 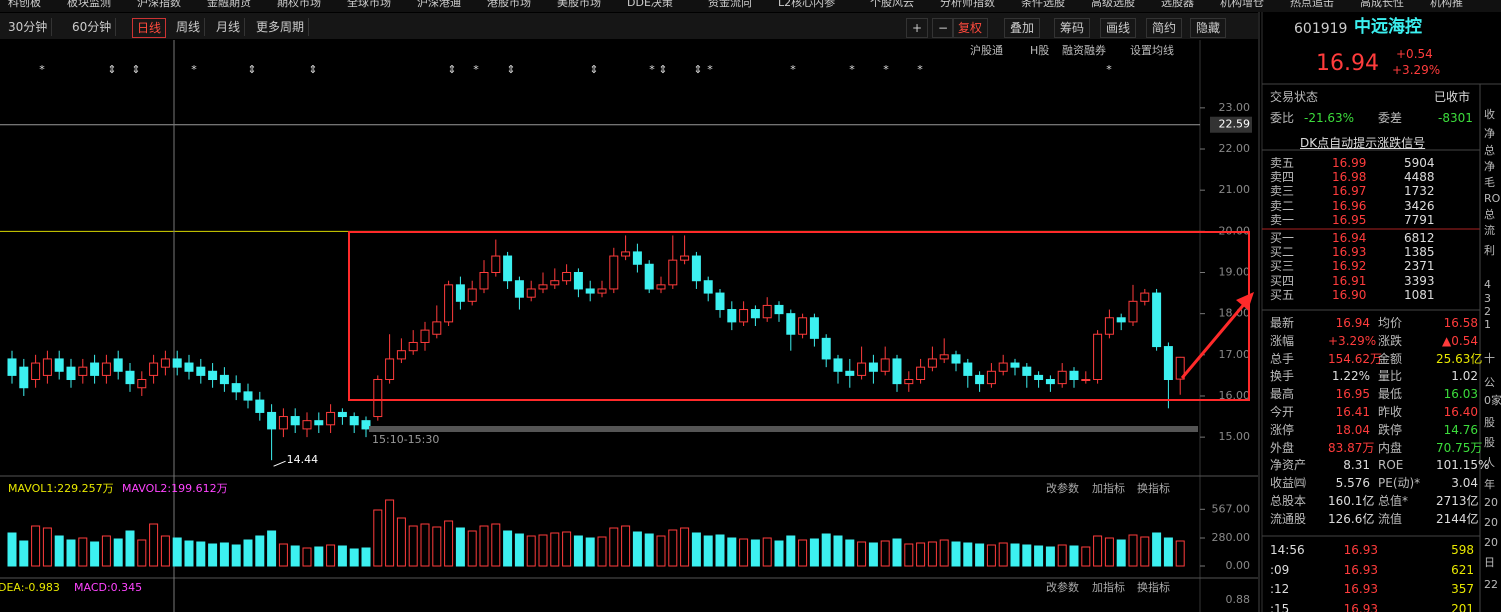 I want to click on menu-item: 板块监测, so click(x=89, y=4).